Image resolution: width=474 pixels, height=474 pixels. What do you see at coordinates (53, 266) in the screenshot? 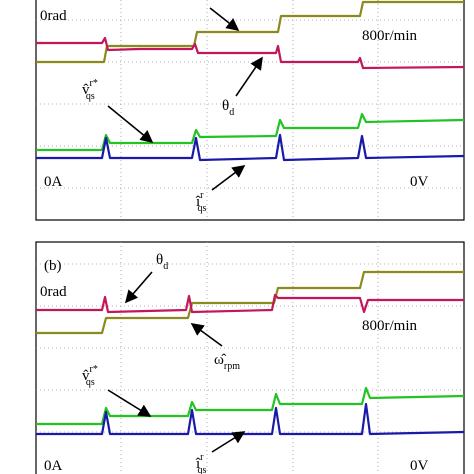
I see `panel-tag: (b)` at bounding box center [53, 266].